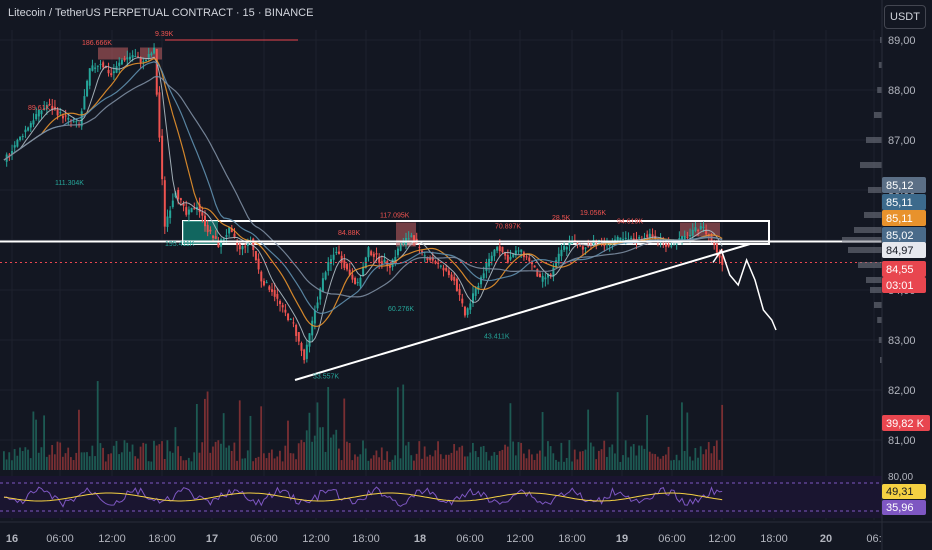  I want to click on osc-value-badge, so click(904, 507).